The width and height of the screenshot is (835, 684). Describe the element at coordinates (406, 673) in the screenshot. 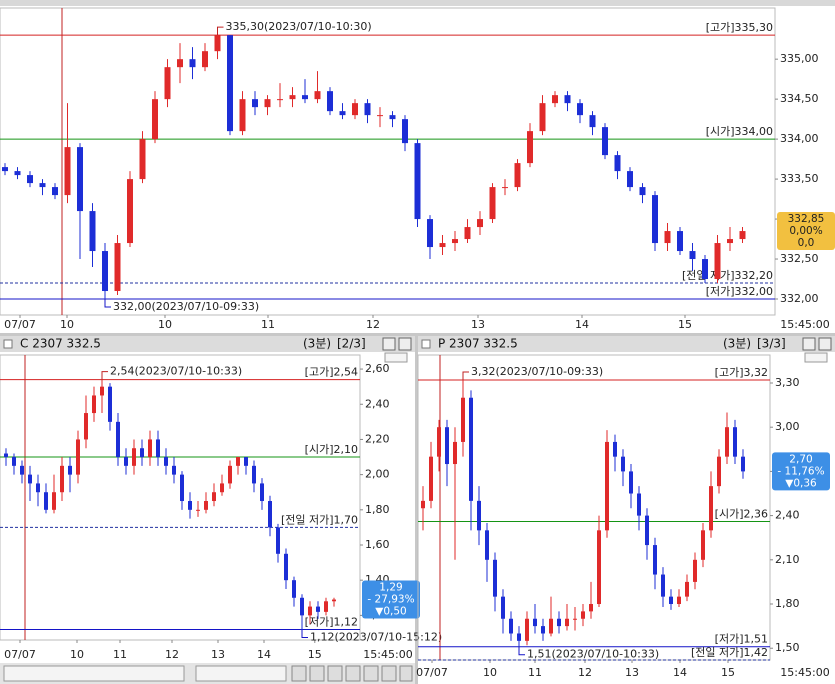

I see `button-tool` at that location.